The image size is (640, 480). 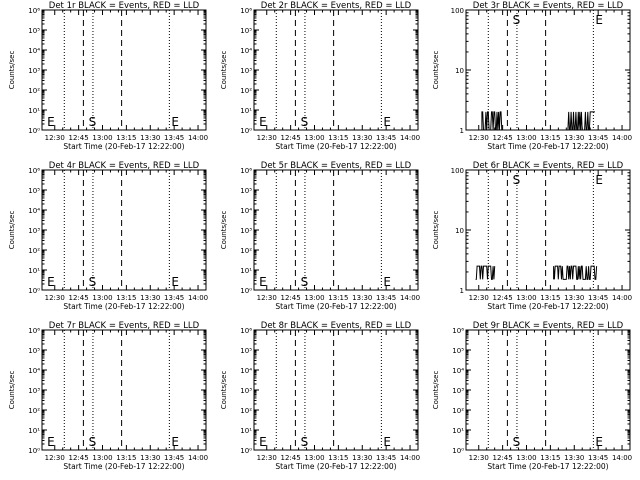 I want to click on x-tick-label: 12:30, so click(x=267, y=458).